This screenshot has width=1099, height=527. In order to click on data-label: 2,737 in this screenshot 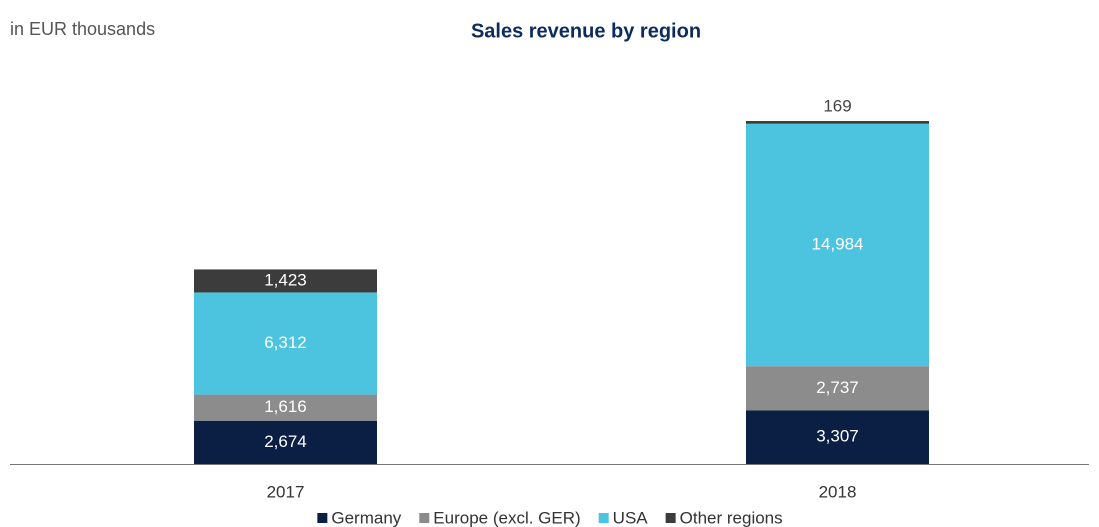, I will do `click(837, 387)`.